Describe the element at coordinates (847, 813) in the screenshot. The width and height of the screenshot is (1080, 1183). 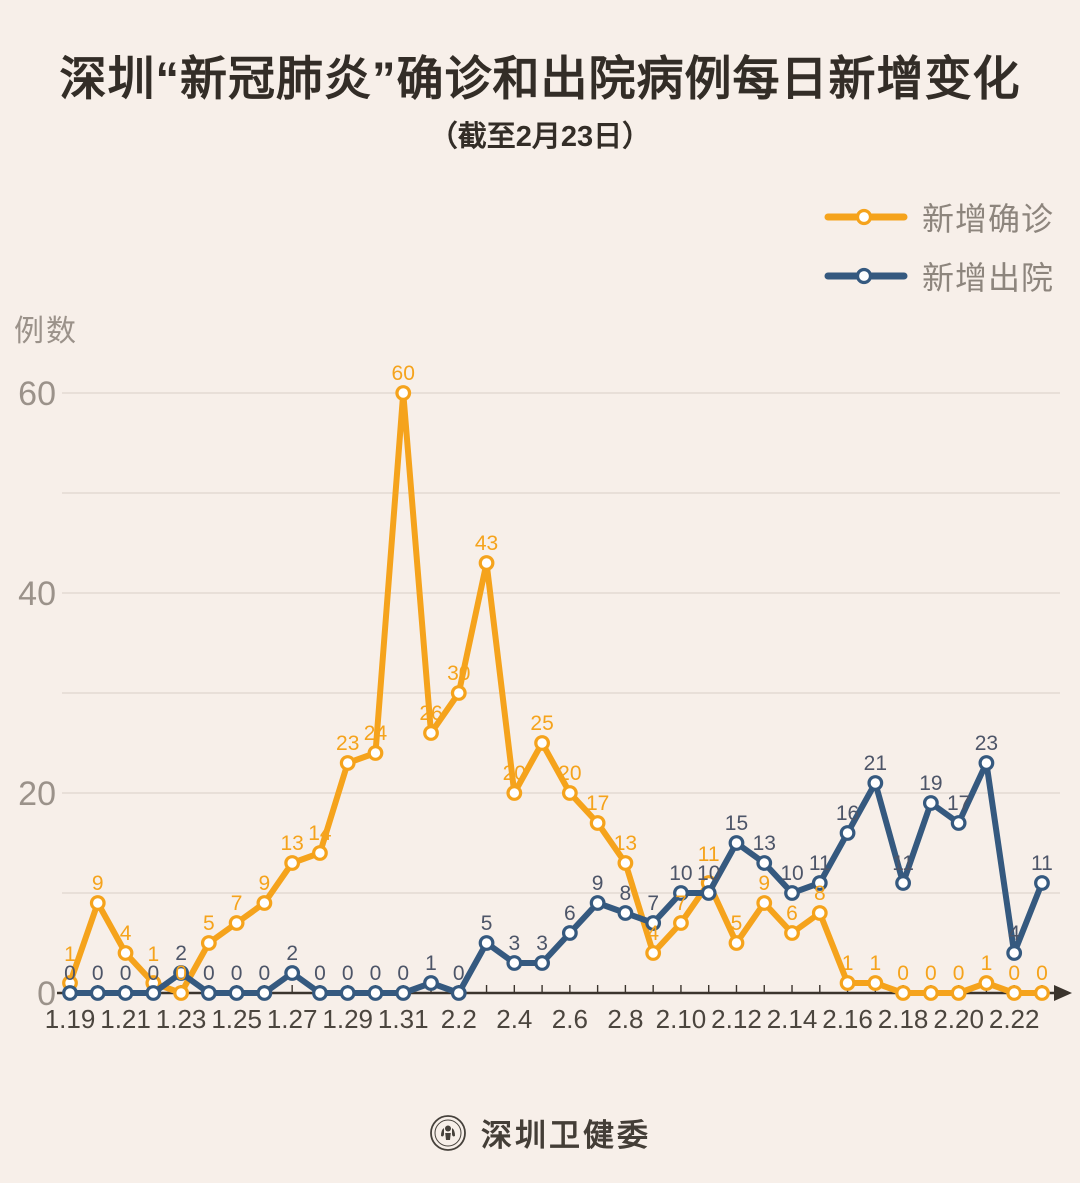
I see `discharged-value-label: 16` at that location.